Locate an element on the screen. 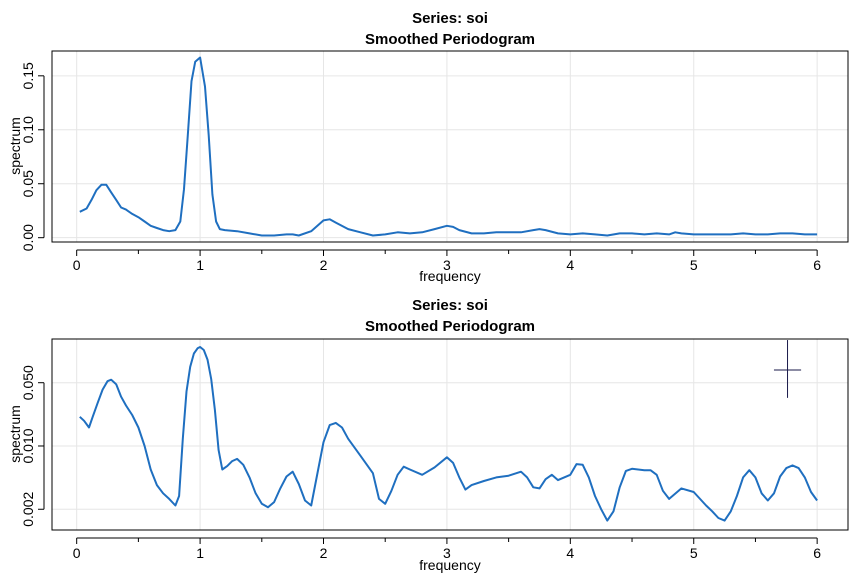 Image resolution: width=864 pixels, height=576 pixels. y-tick-label: 0.010 is located at coordinates (28, 445).